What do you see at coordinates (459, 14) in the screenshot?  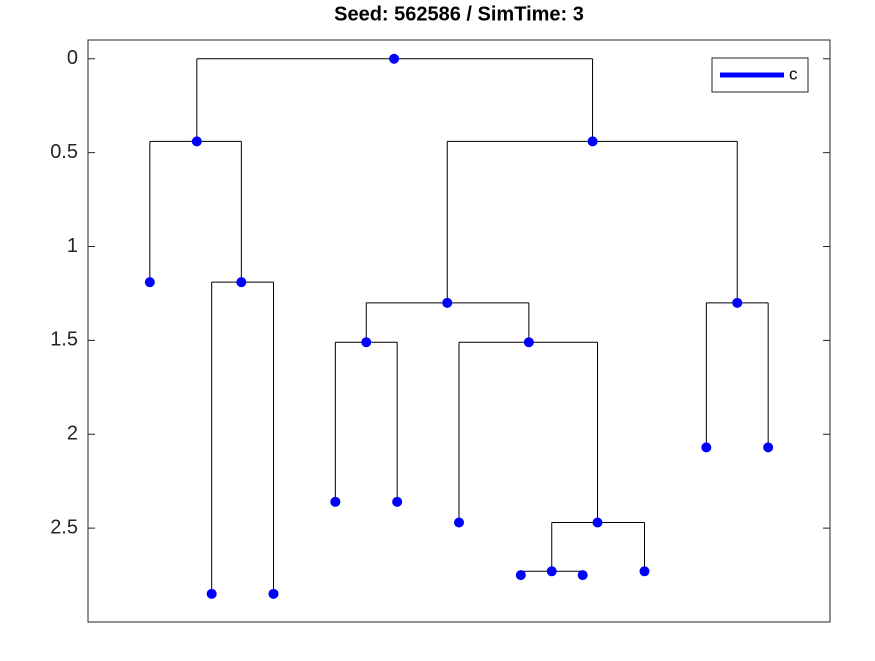 I see `chart-title: Seed: 562586 / SimTime: 3` at bounding box center [459, 14].